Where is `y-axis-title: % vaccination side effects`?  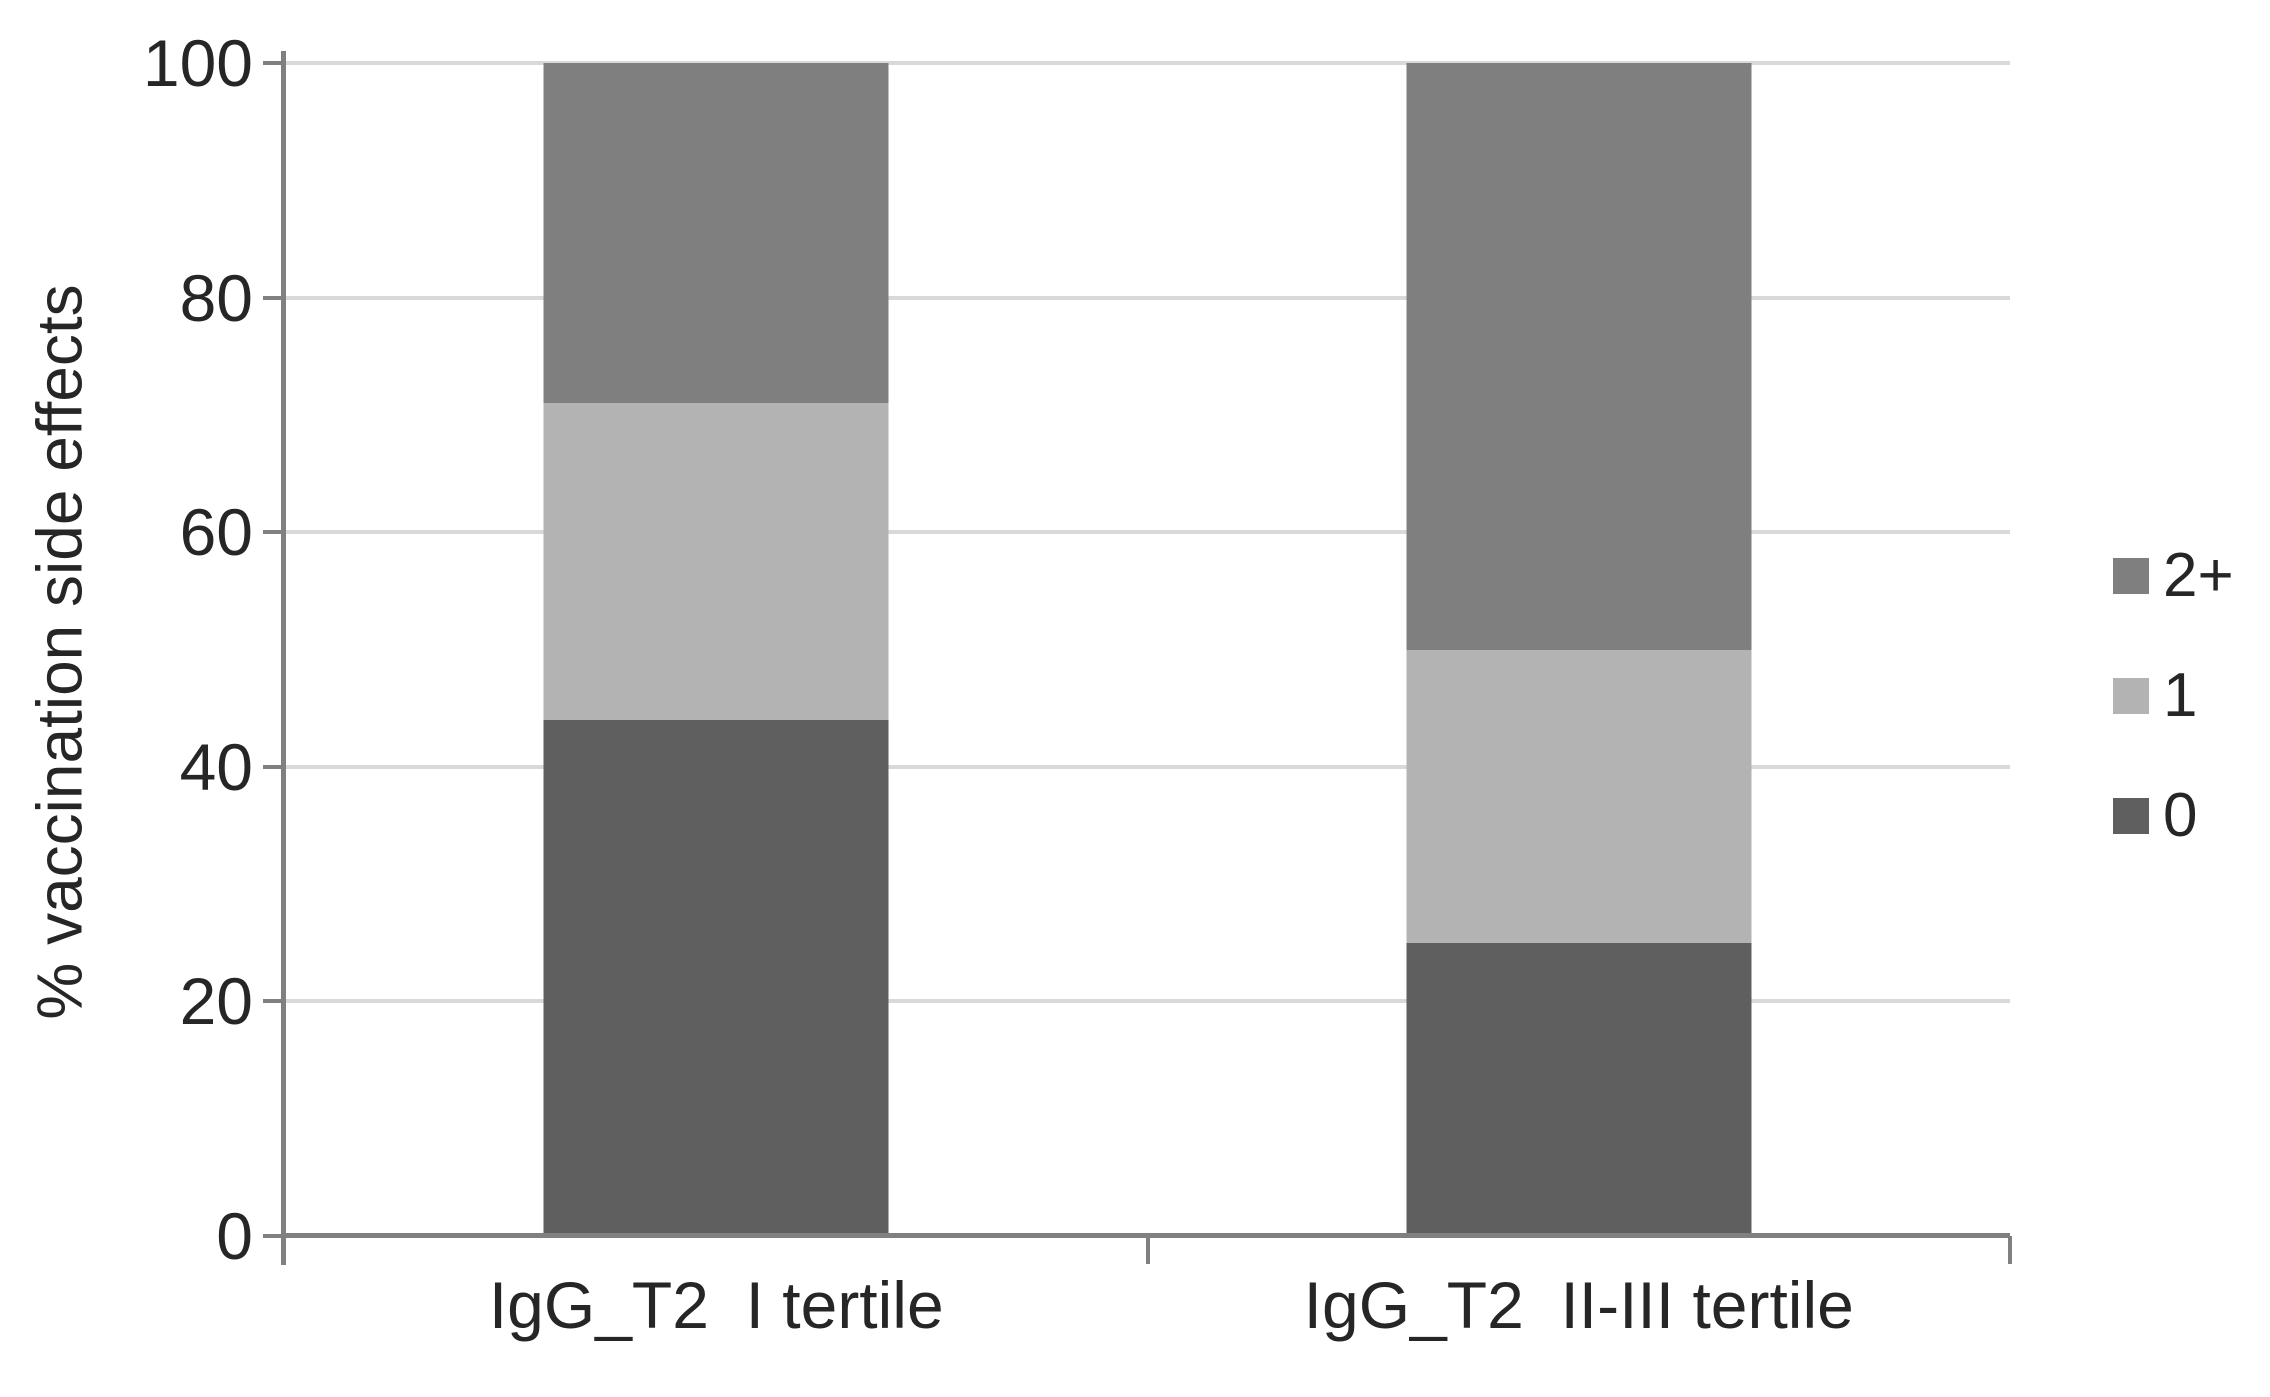 y-axis-title: % vaccination side effects is located at coordinates (59, 652).